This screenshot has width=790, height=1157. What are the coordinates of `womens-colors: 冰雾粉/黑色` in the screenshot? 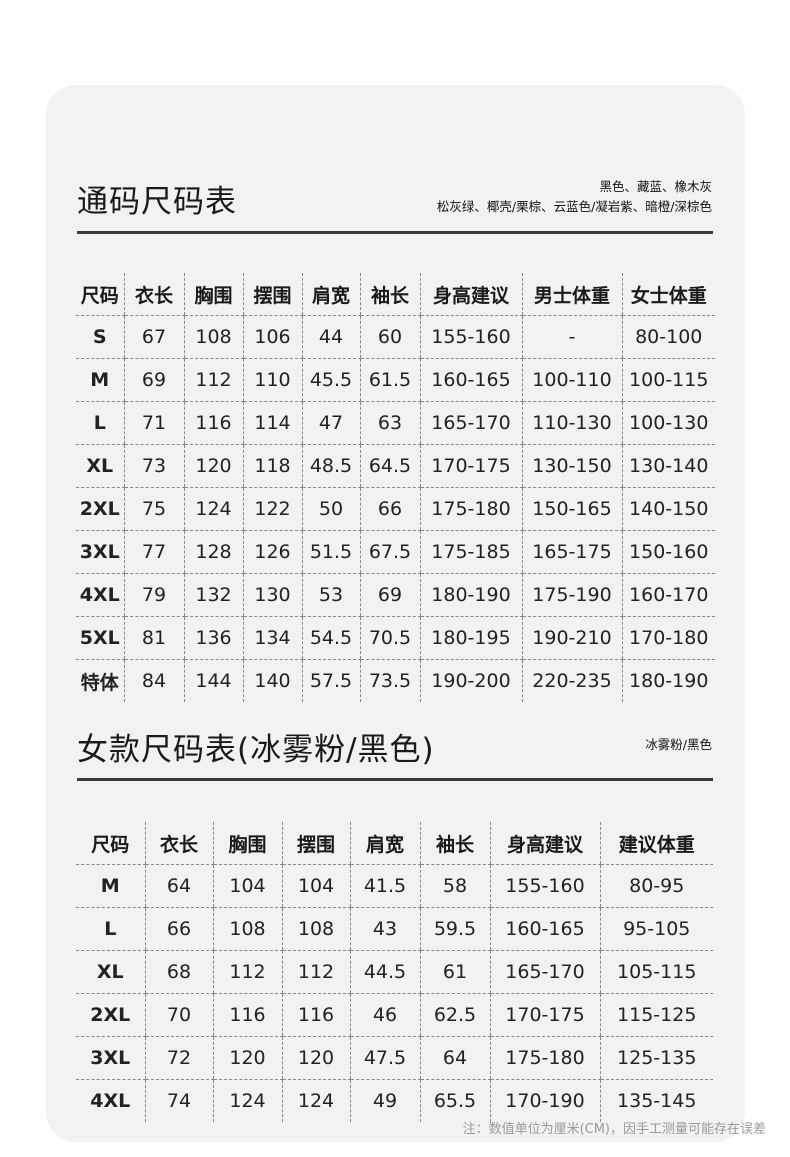 It's located at (678, 744).